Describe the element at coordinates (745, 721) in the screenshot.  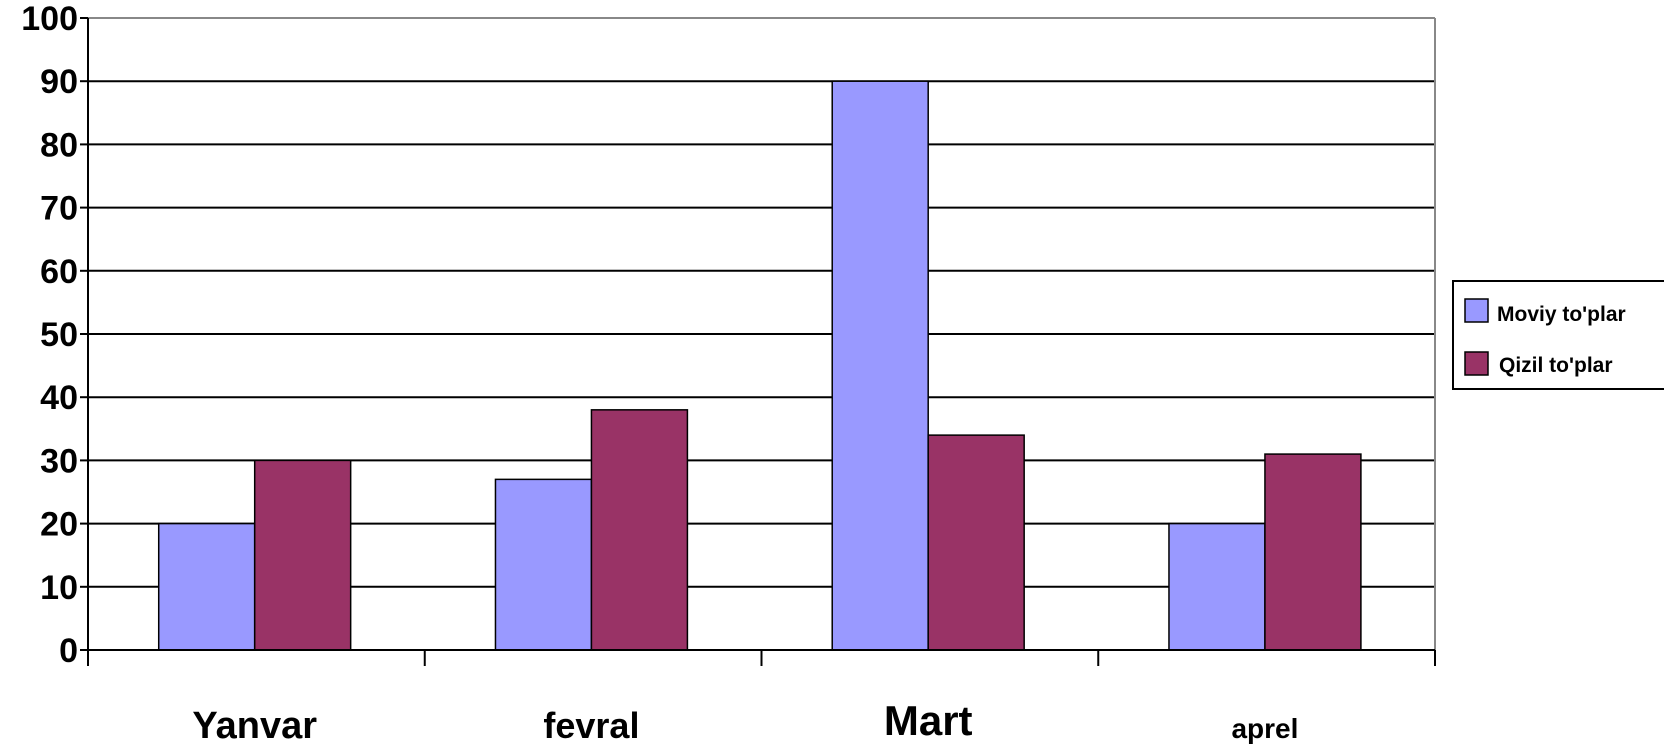
I see `x-category-labels: Yanvar fevral Mart aprel` at that location.